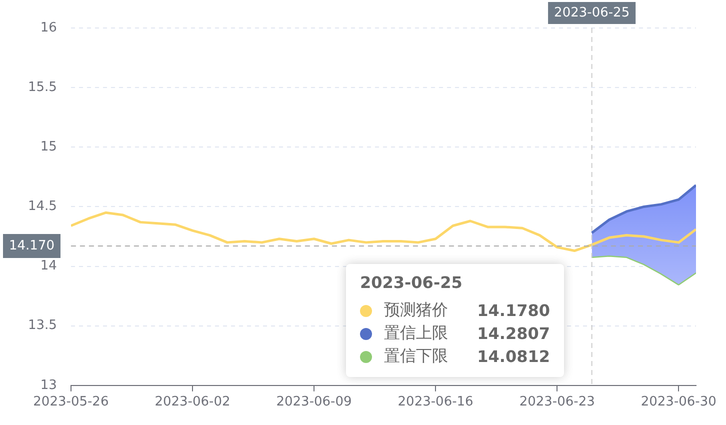  I want to click on x-tick-label: 2023-06-30, so click(678, 402).